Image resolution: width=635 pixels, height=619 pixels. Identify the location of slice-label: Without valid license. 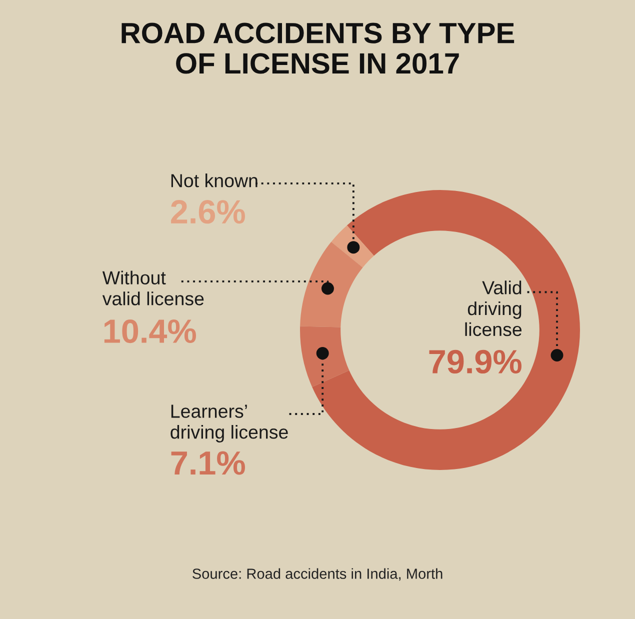
(153, 288).